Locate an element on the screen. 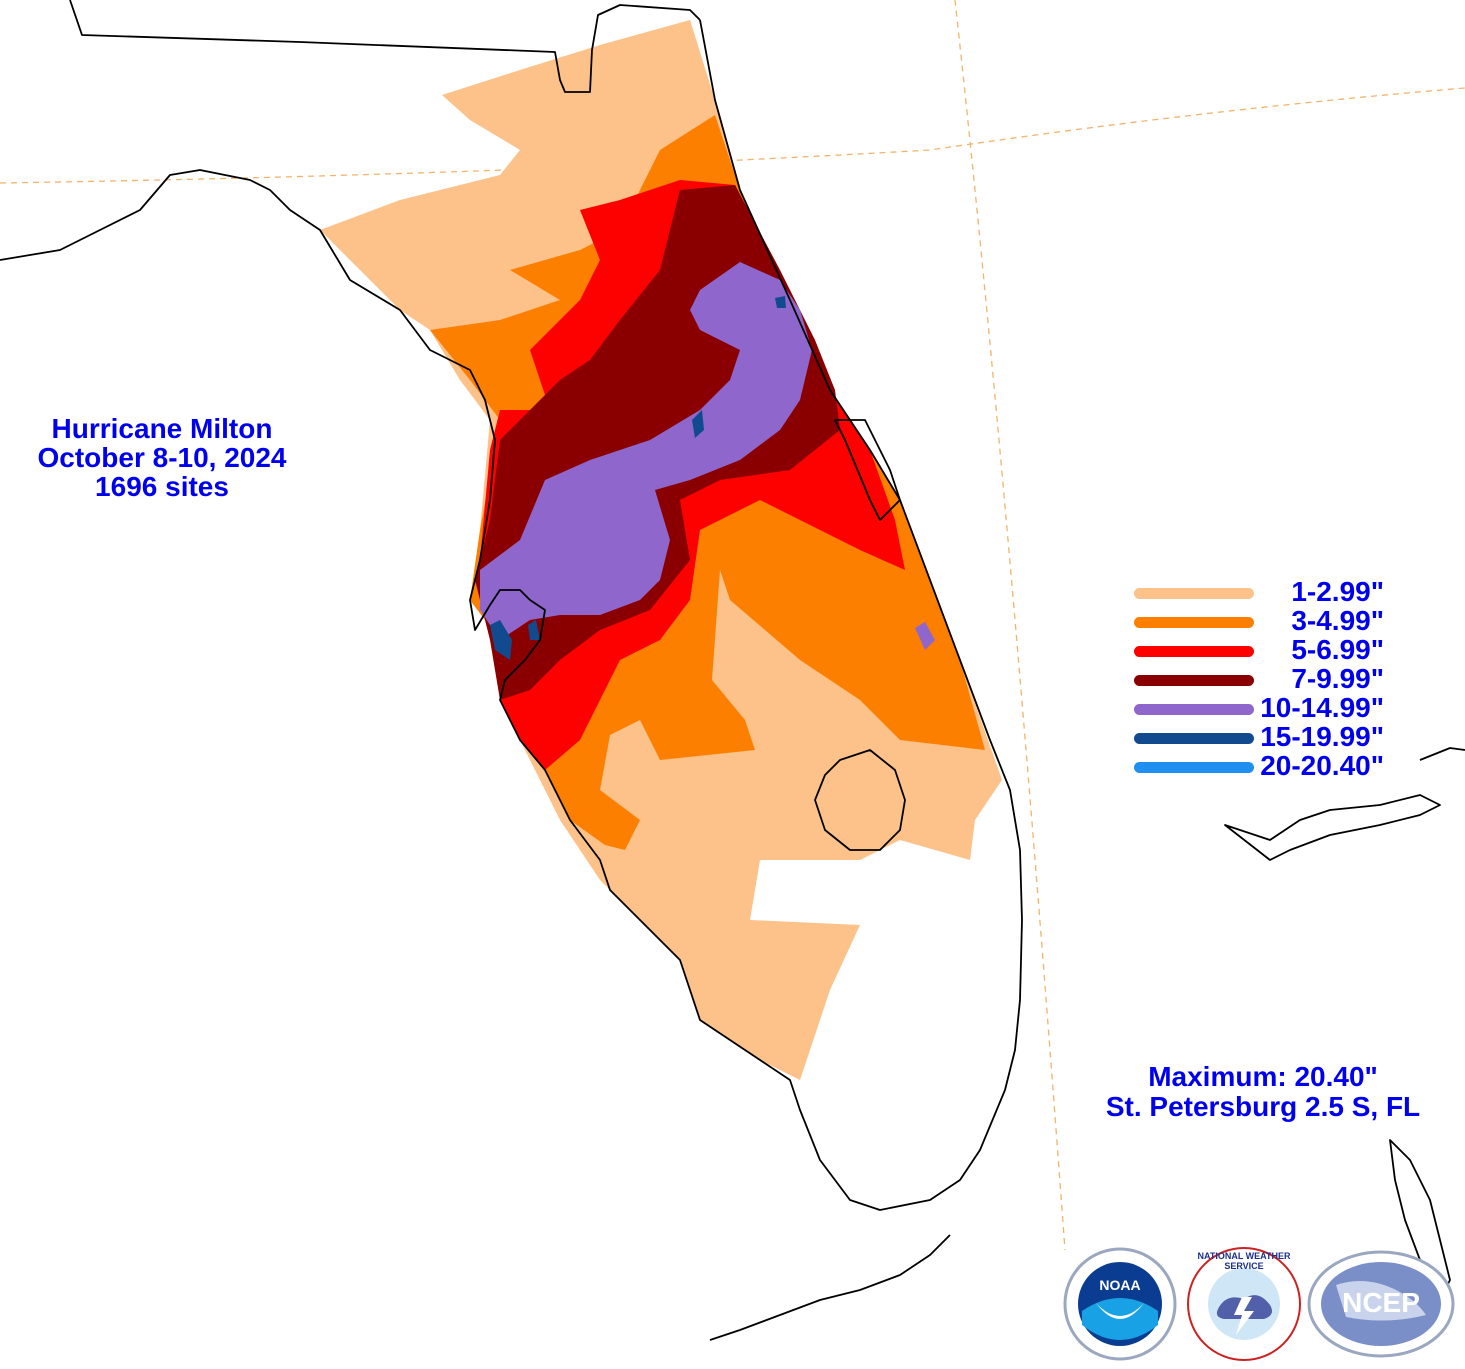 The image size is (1465, 1369). ncep-logo-text: NCEP is located at coordinates (1381, 1302).